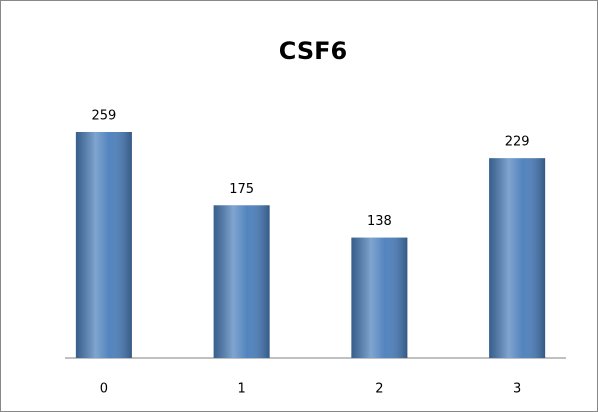 This screenshot has width=598, height=412. I want to click on value-label: 229, so click(517, 142).